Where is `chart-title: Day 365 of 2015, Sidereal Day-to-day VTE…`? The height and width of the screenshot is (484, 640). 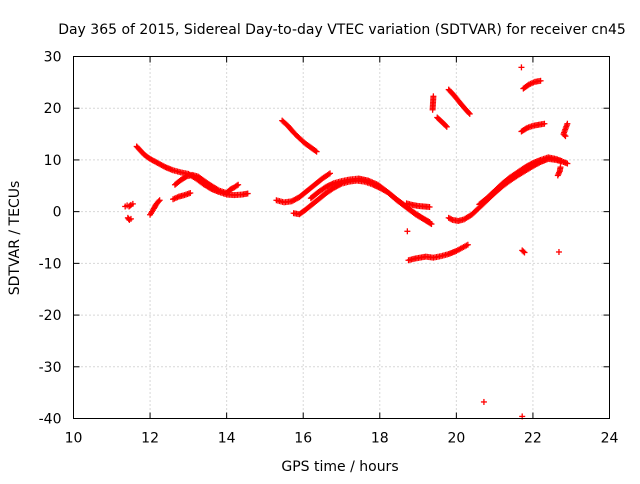
chart-title: Day 365 of 2015, Sidereal Day-to-day VTE… is located at coordinates (342, 30).